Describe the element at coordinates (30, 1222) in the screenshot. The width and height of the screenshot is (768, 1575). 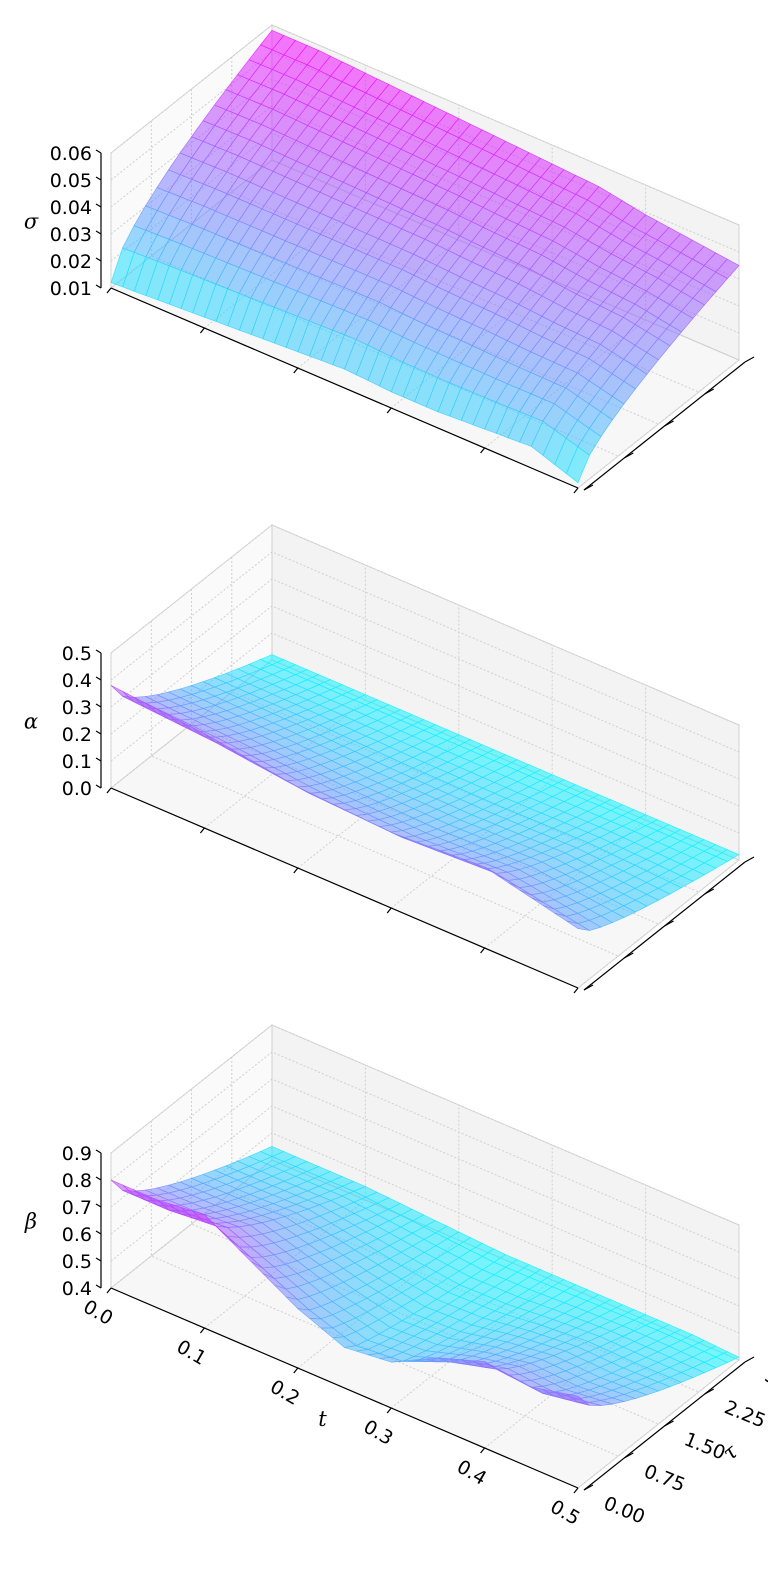
I see `z-axis-label: β` at that location.